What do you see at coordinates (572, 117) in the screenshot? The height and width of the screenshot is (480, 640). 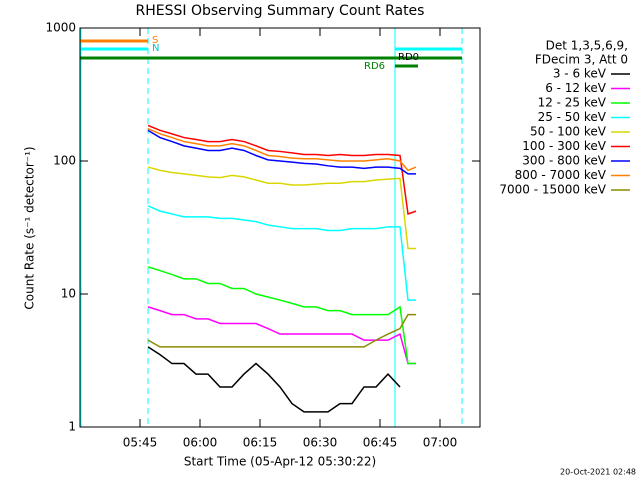 I see `legend-label: 25 - 50 keV` at bounding box center [572, 117].